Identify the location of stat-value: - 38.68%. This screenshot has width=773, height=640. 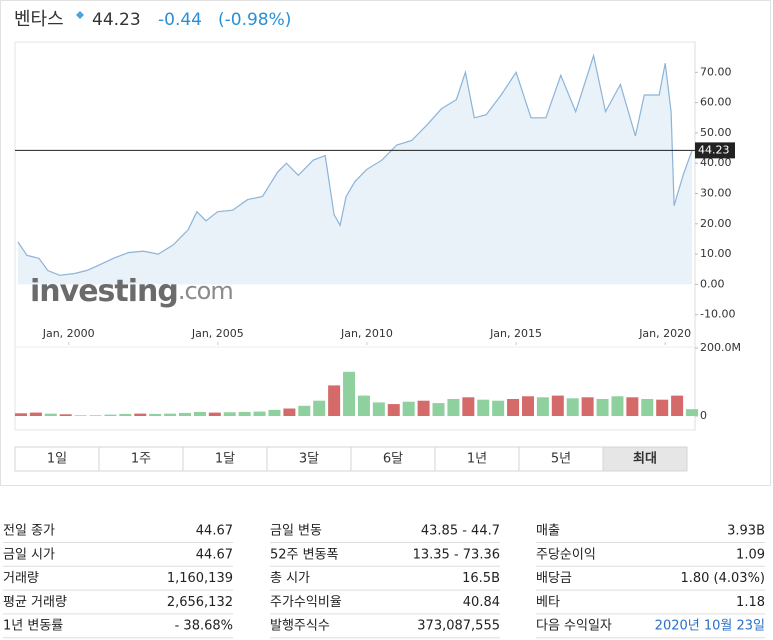
(204, 626).